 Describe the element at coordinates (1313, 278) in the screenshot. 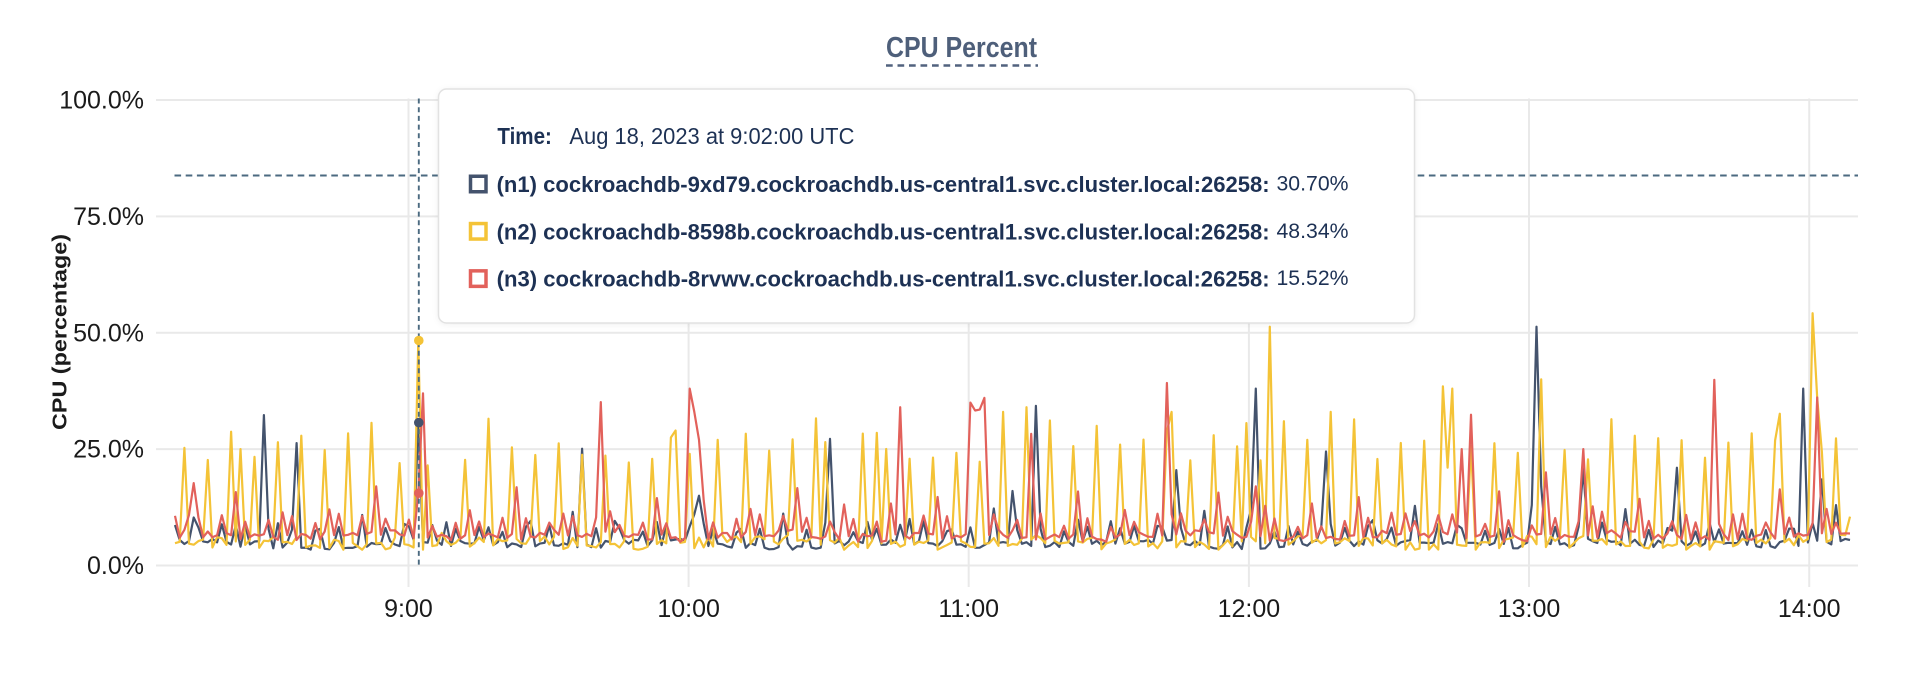

I see `svg-text: 15.52%` at that location.